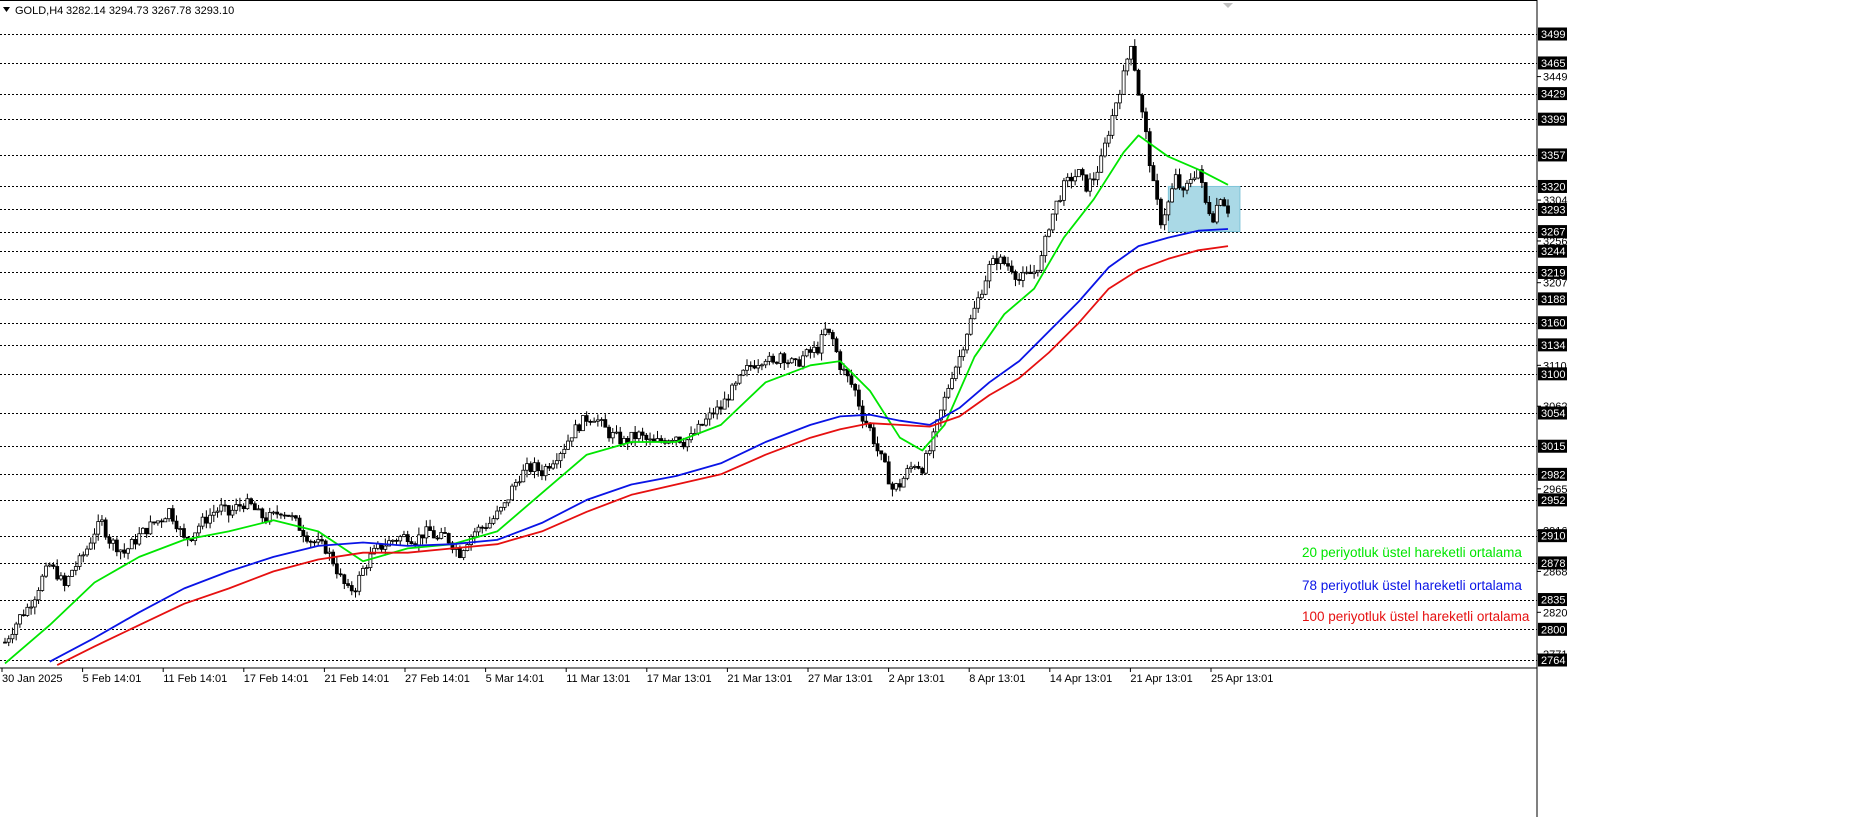 Image resolution: width=1867 pixels, height=817 pixels. I want to click on menu-triangle-icon, so click(6, 9).